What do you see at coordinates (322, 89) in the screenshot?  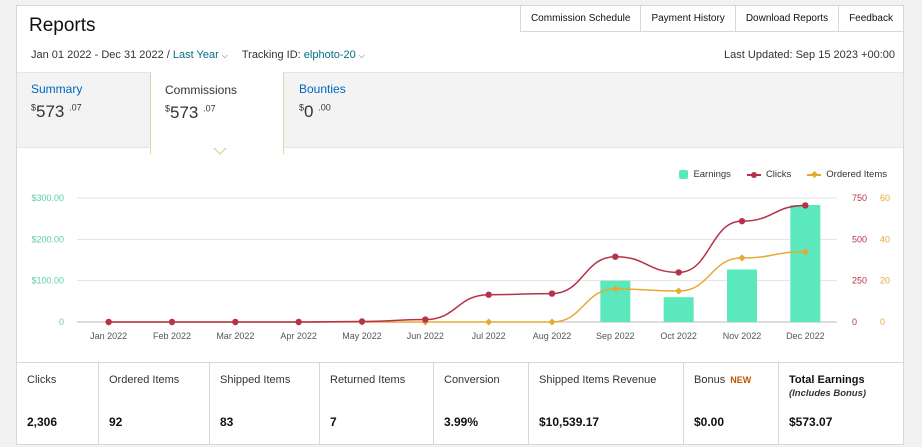 I see `tab-bounties-label: Bounties` at bounding box center [322, 89].